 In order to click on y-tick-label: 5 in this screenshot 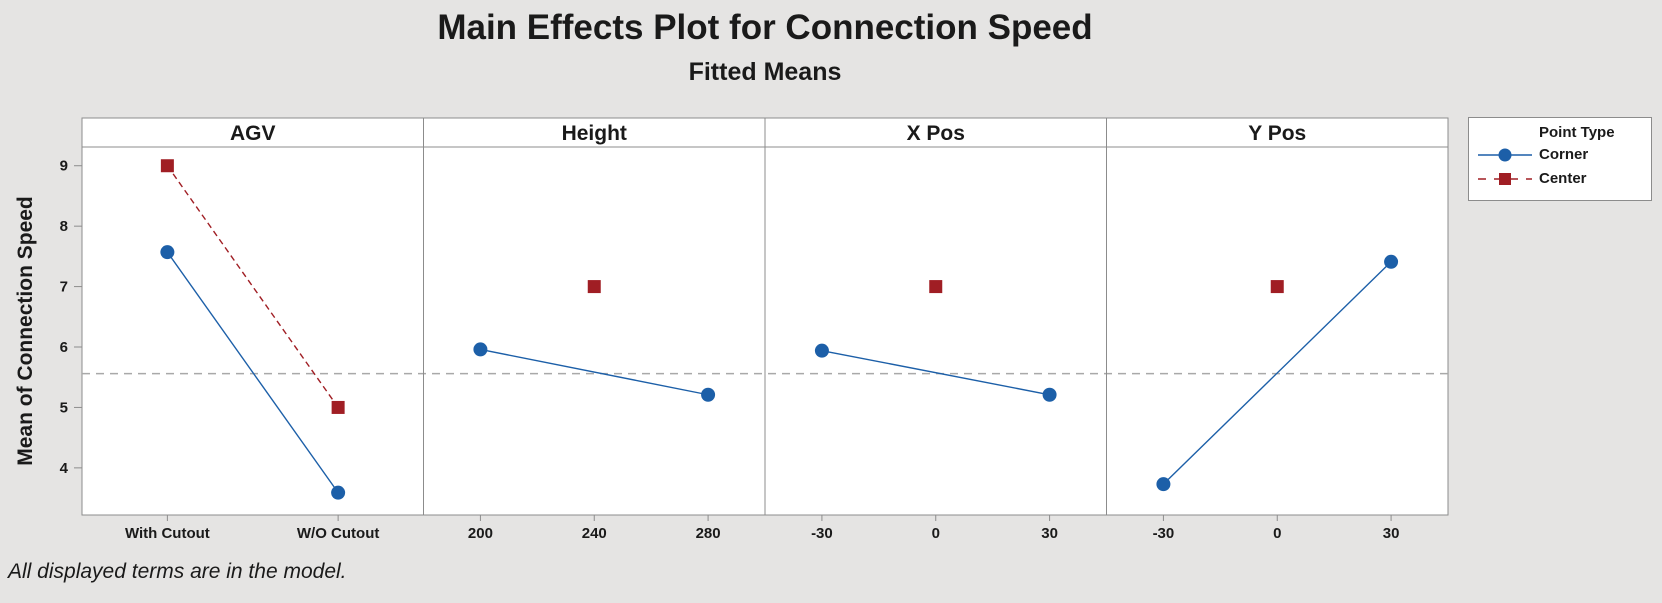, I will do `click(64, 407)`.